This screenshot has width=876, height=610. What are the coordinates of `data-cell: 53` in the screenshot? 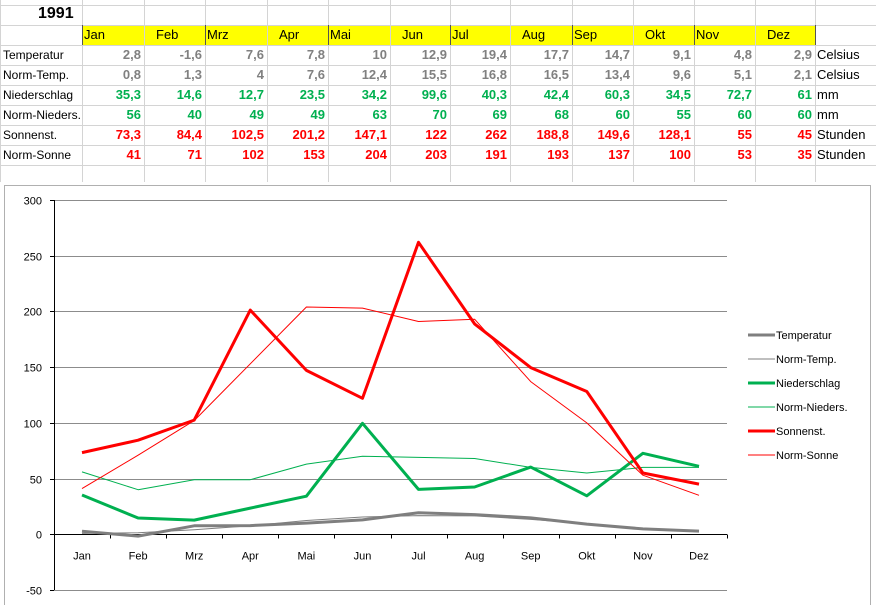 It's located at (744, 154).